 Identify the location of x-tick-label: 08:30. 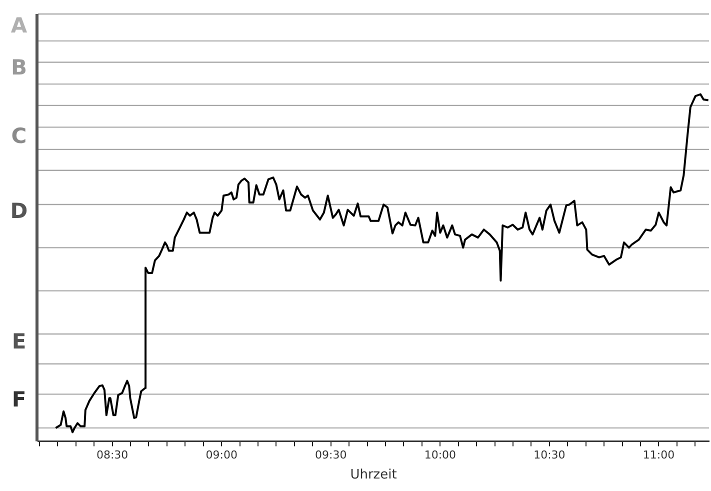
(112, 455).